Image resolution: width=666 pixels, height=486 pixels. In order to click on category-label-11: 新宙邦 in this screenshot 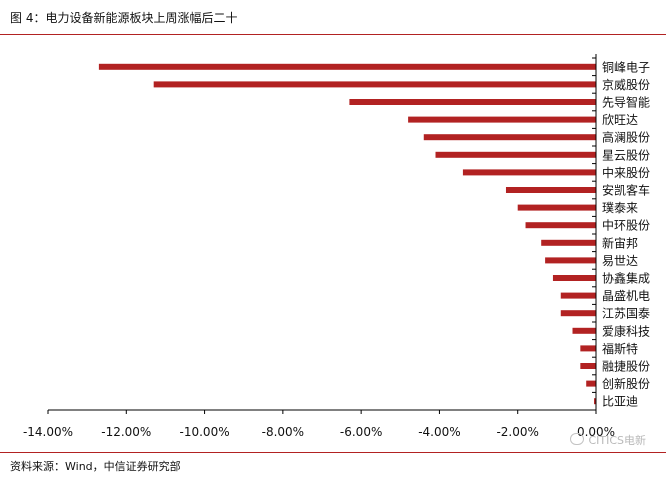, I will do `click(620, 242)`.